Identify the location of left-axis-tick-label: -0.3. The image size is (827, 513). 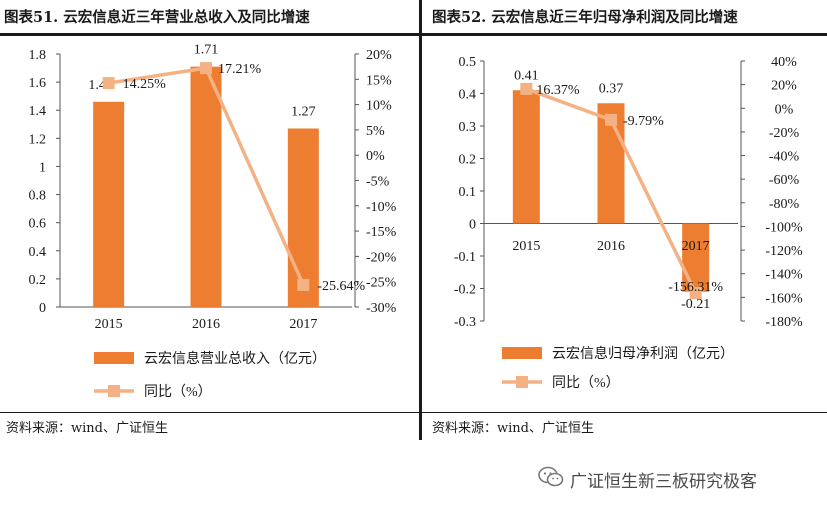
(465, 322).